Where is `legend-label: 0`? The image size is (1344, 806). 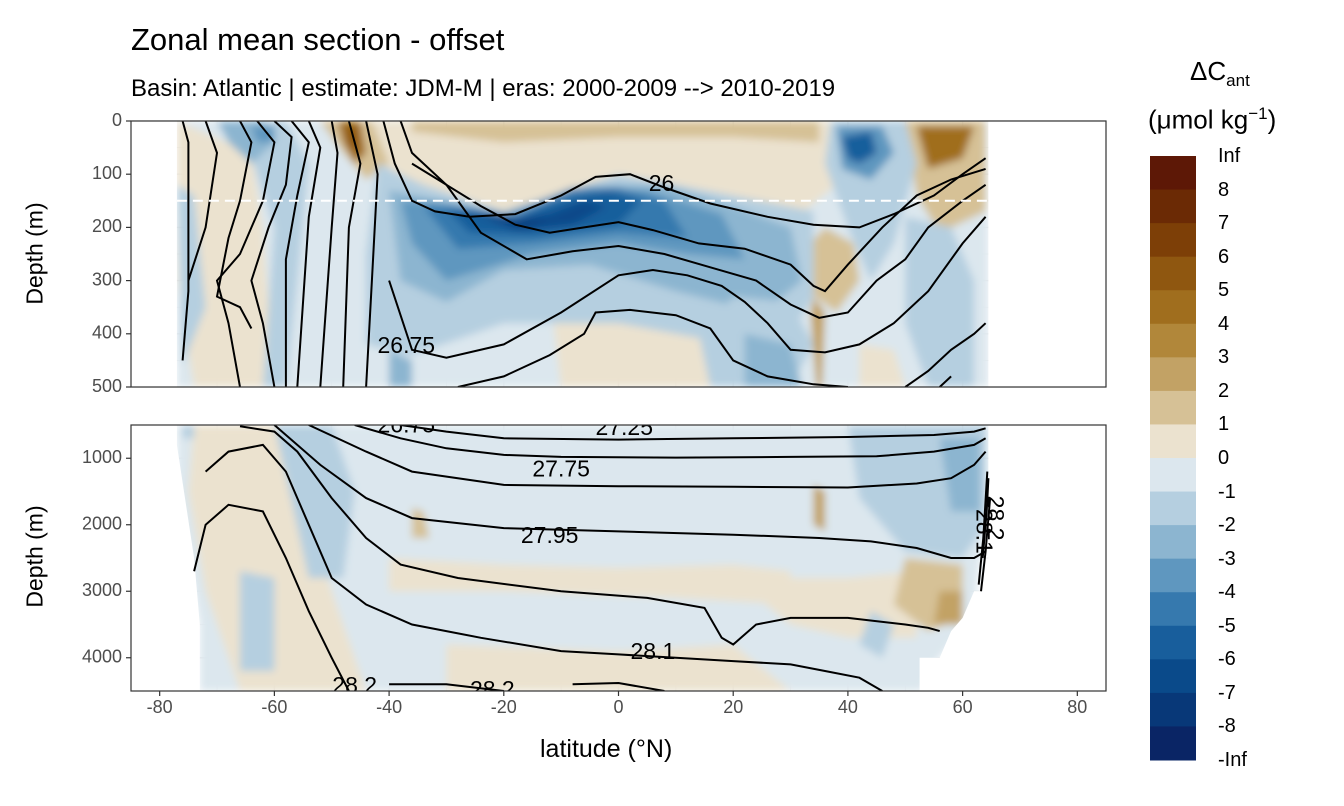 legend-label: 0 is located at coordinates (1224, 458).